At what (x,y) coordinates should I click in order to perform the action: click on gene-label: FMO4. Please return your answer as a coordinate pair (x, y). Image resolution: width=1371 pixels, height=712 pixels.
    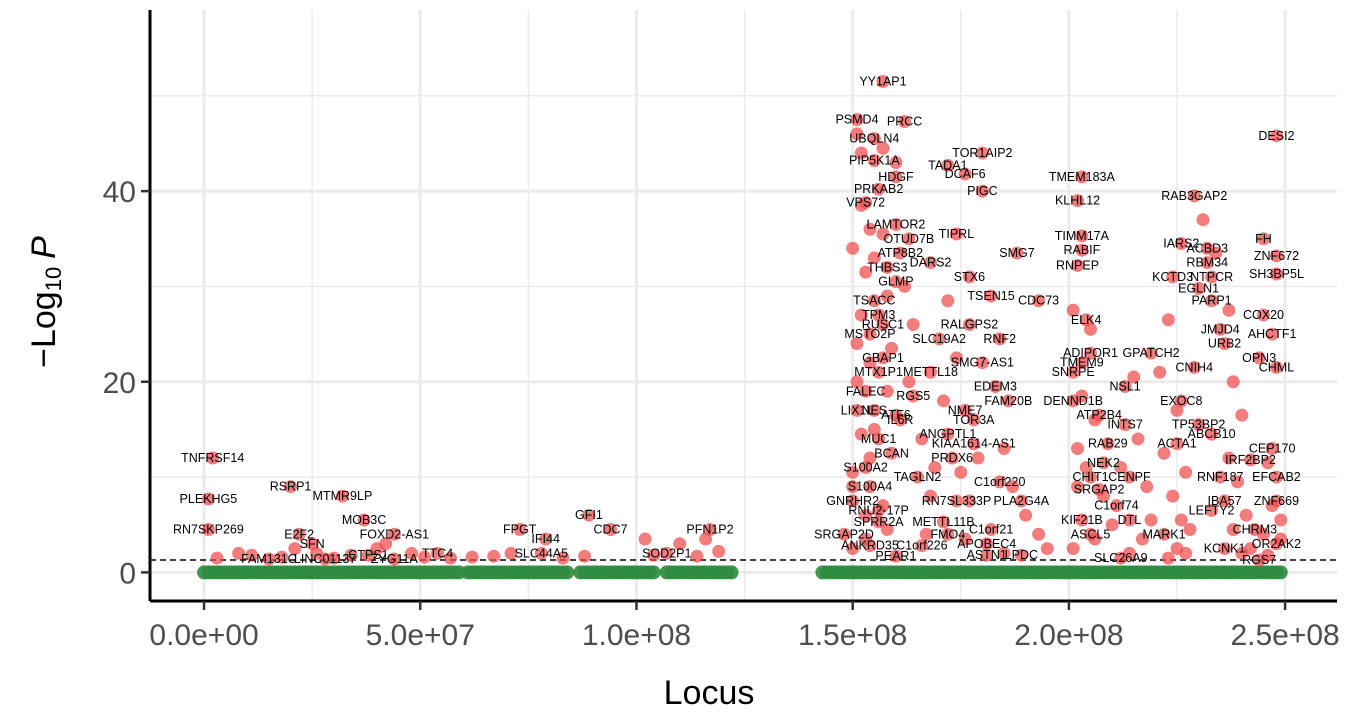
    Looking at the image, I should click on (947, 534).